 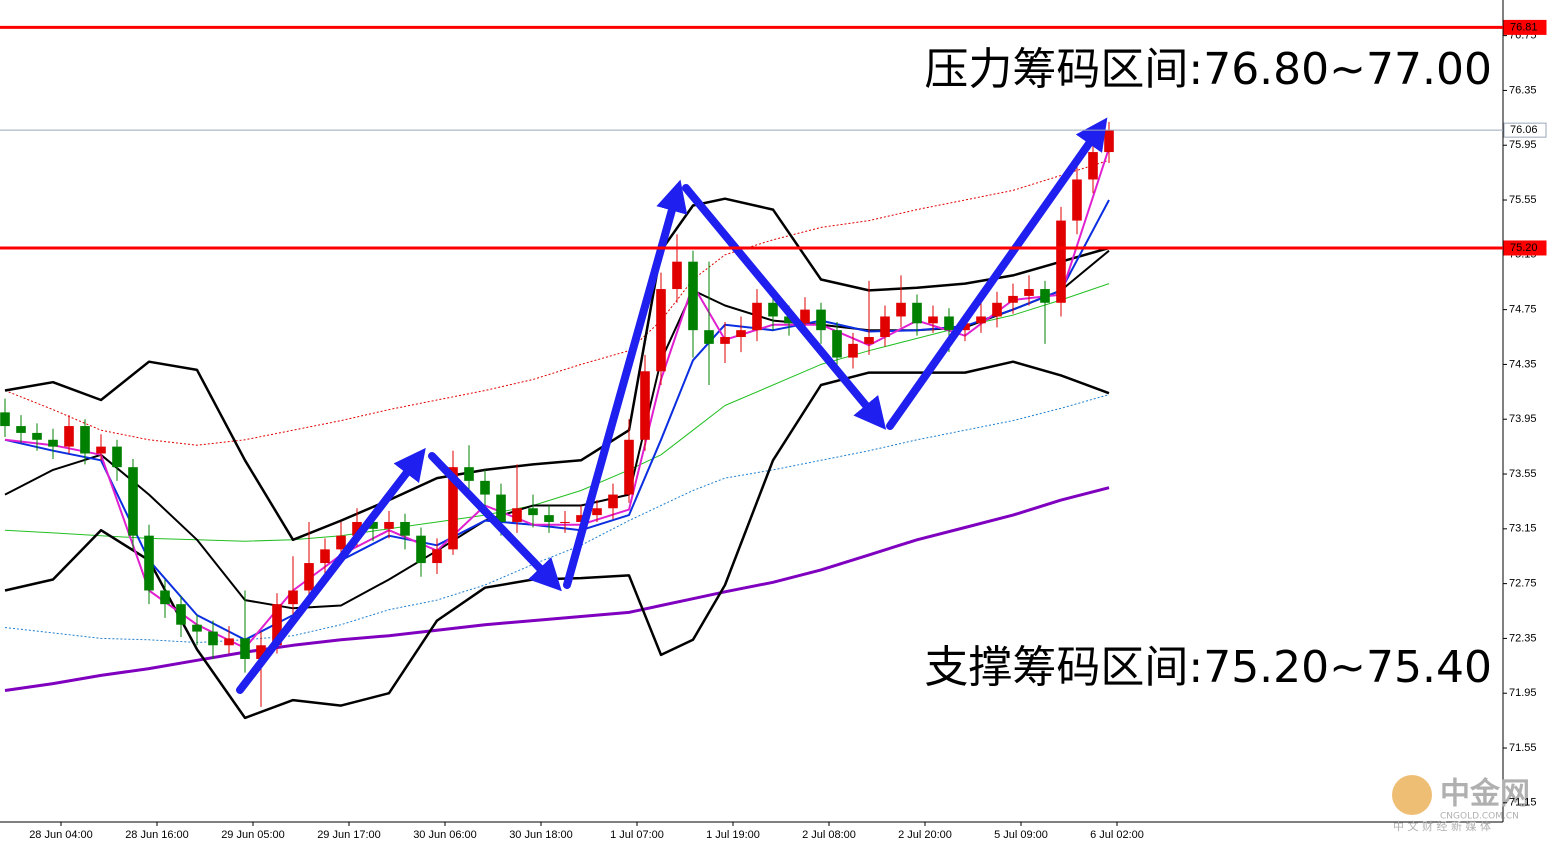 I want to click on y-tick-label: 74.35, so click(x=1523, y=364).